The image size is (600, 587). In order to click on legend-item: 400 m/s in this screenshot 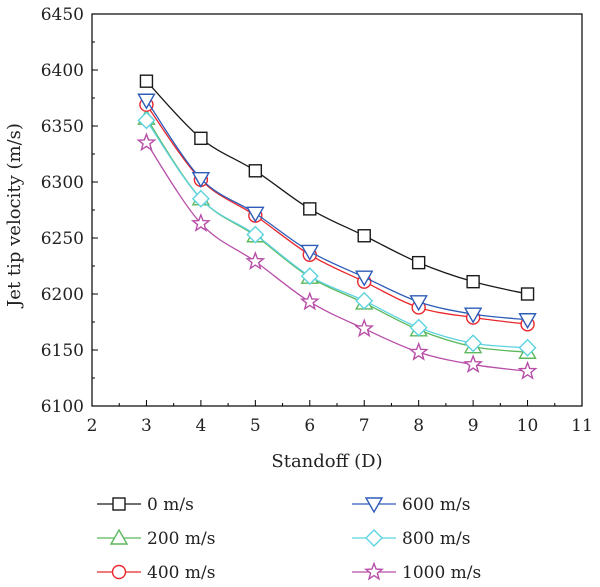, I will do `click(156, 573)`.